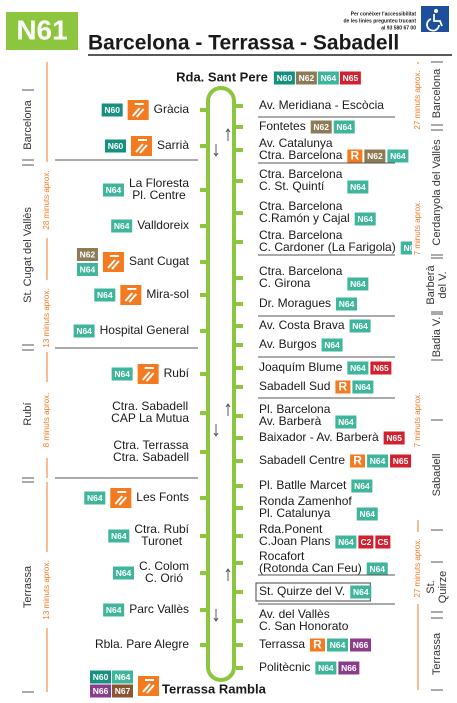 This screenshot has width=457, height=703. I want to click on zone-name: del V., so click(443, 284).